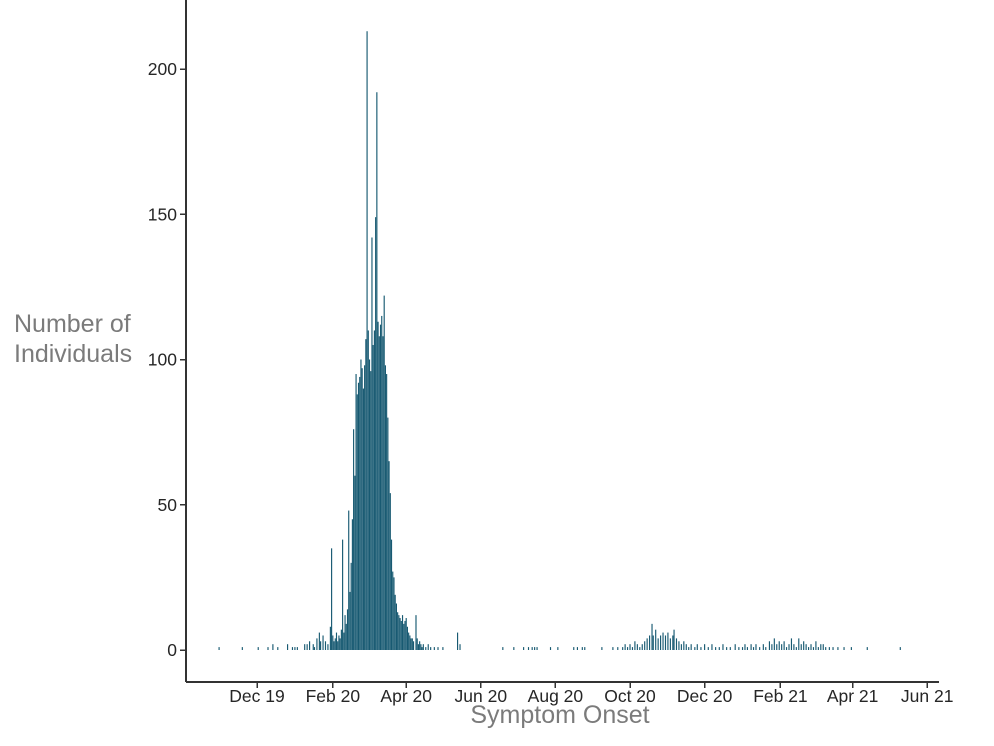 This screenshot has height=746, width=994. Describe the element at coordinates (927, 696) in the screenshot. I see `x-tick-label: Jun 21` at that location.